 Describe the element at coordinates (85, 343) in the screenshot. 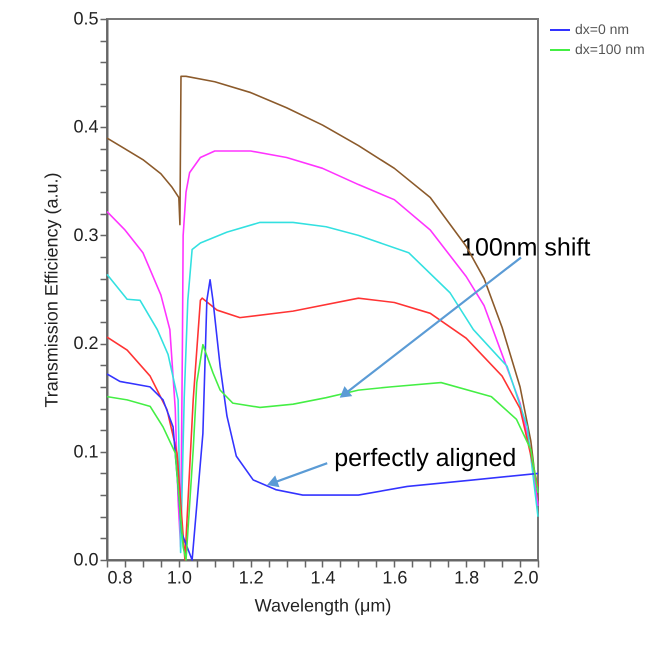

I see `y-tick-label: 0.2` at that location.